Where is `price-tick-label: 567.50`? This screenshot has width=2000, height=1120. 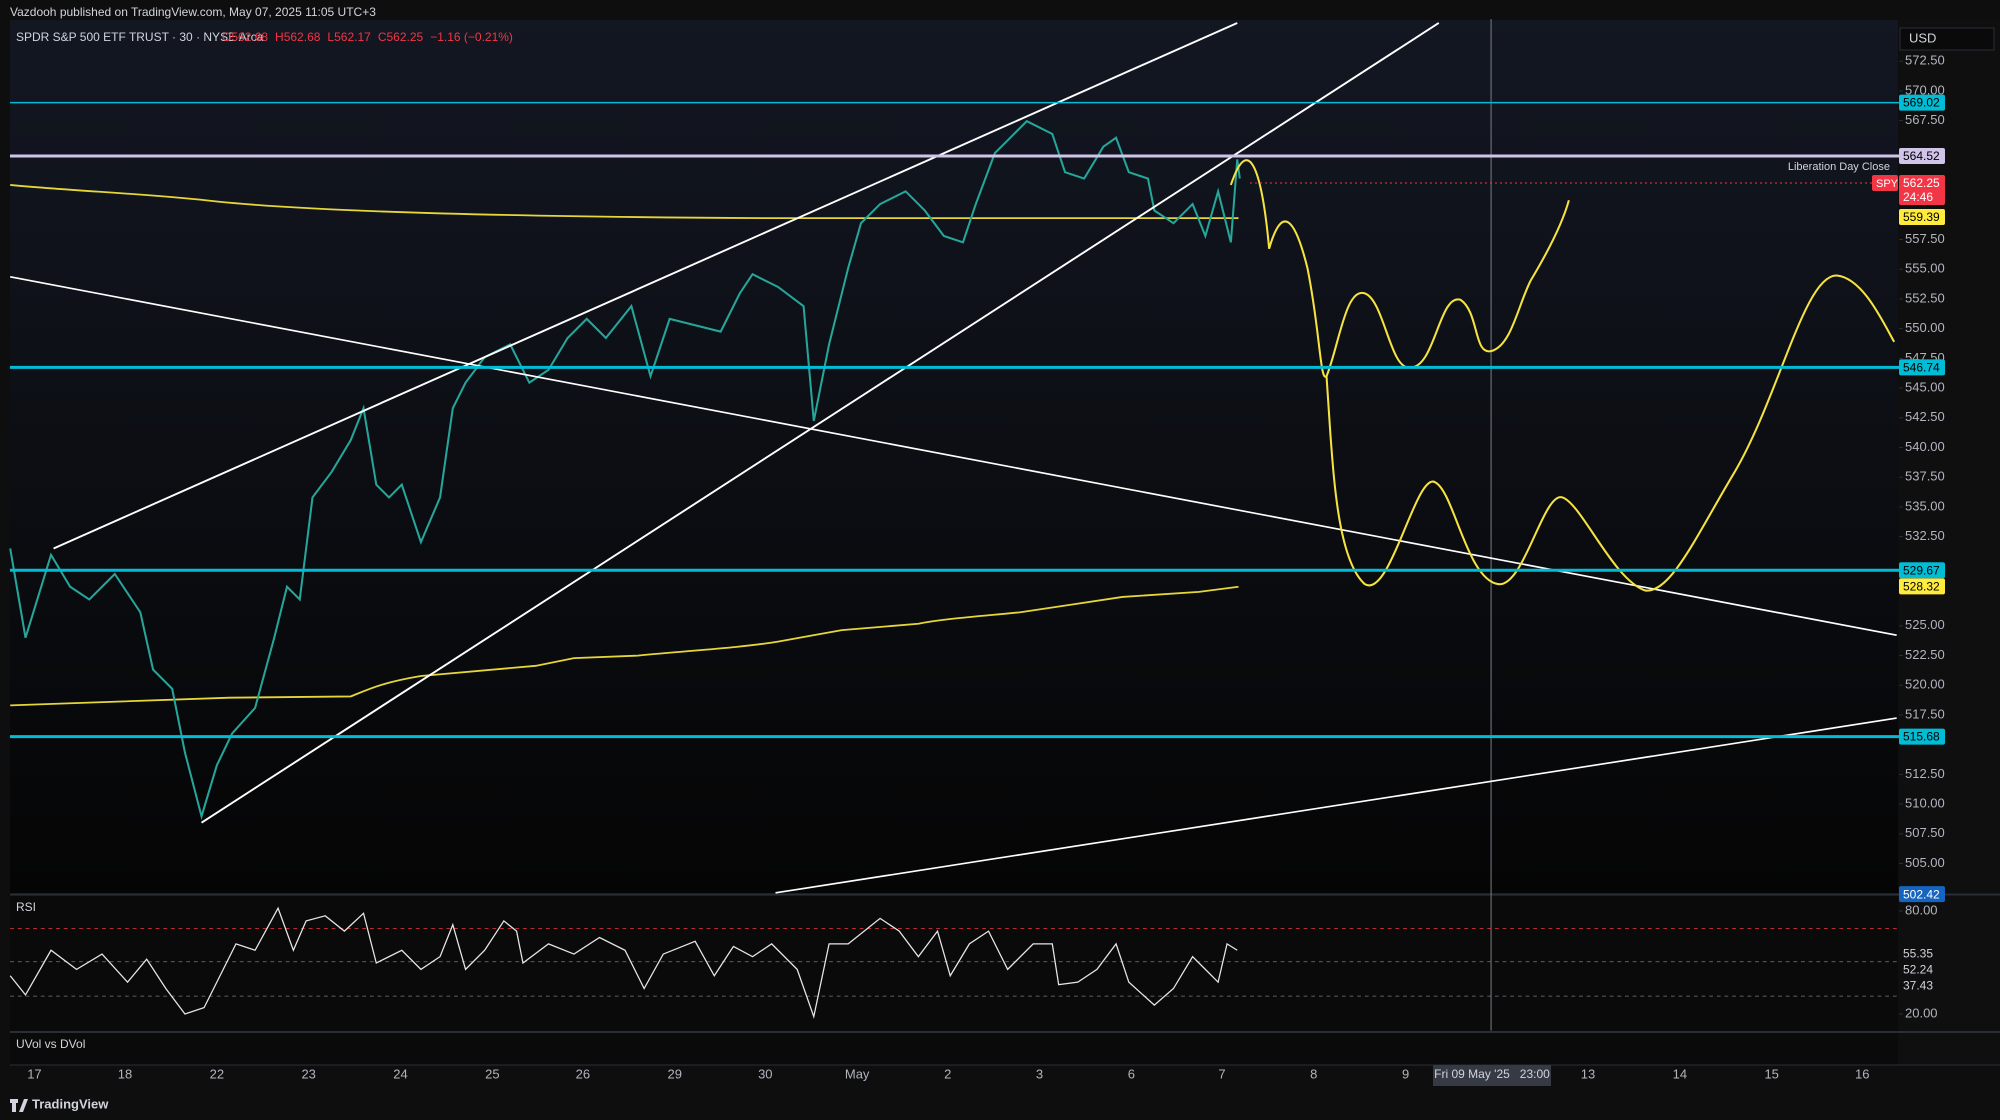
price-tick-label: 567.50 is located at coordinates (1925, 119).